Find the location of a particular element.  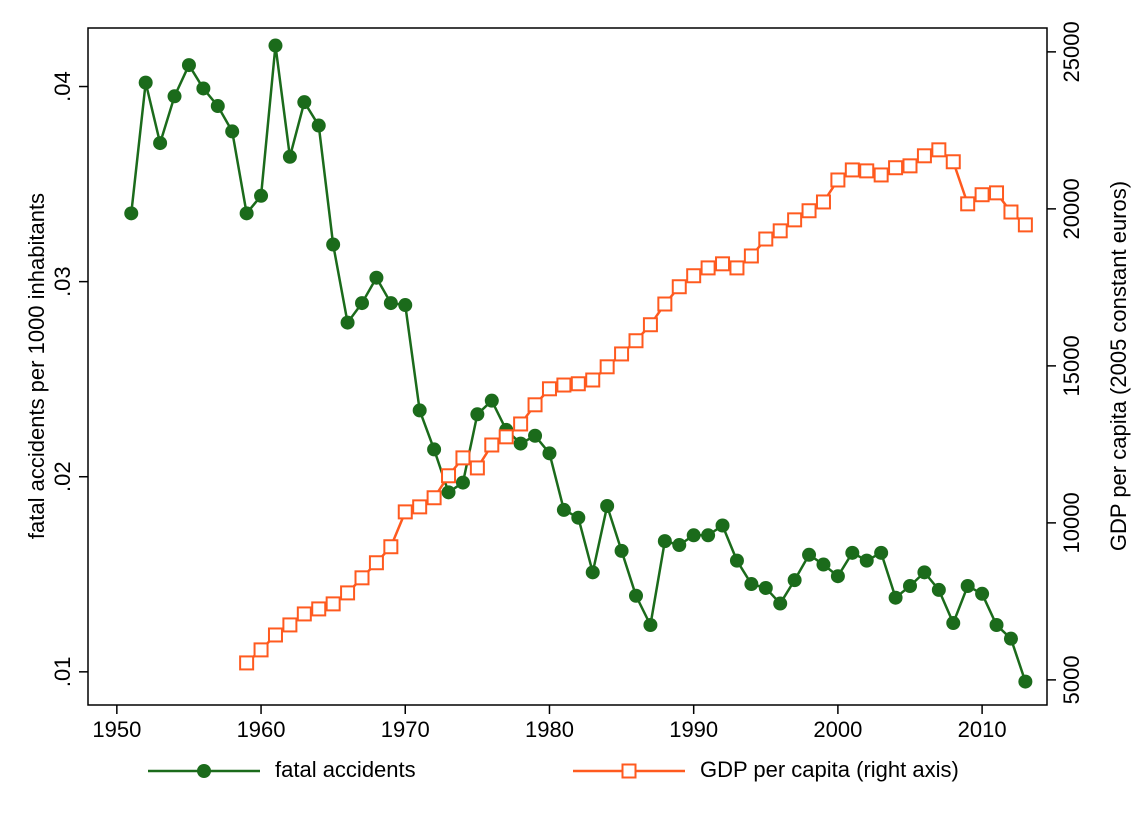

y-tick-label: .03 is located at coordinates (62, 281).